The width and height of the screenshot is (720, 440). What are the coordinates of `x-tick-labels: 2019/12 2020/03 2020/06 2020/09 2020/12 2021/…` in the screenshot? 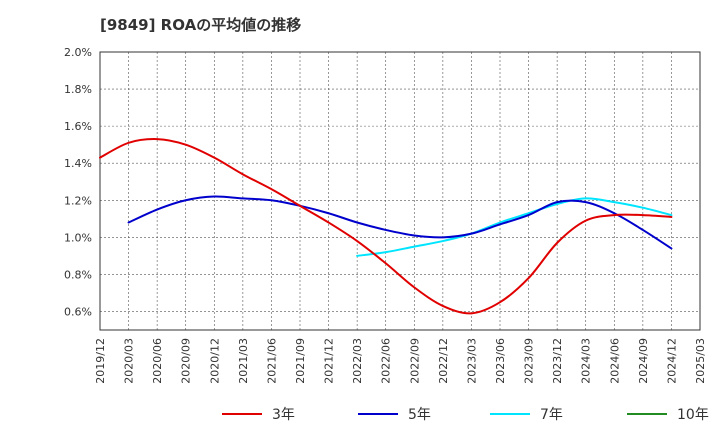 It's located at (400, 361).